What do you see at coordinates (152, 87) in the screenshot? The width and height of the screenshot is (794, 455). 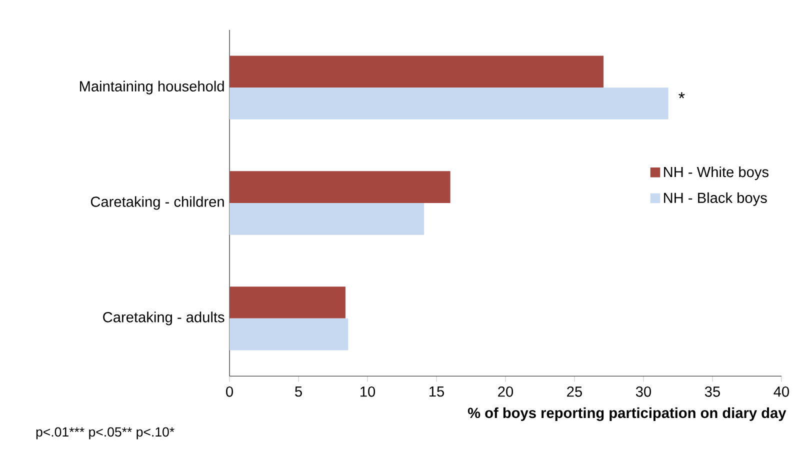 I see `y-tick-label: Maintaining household` at bounding box center [152, 87].